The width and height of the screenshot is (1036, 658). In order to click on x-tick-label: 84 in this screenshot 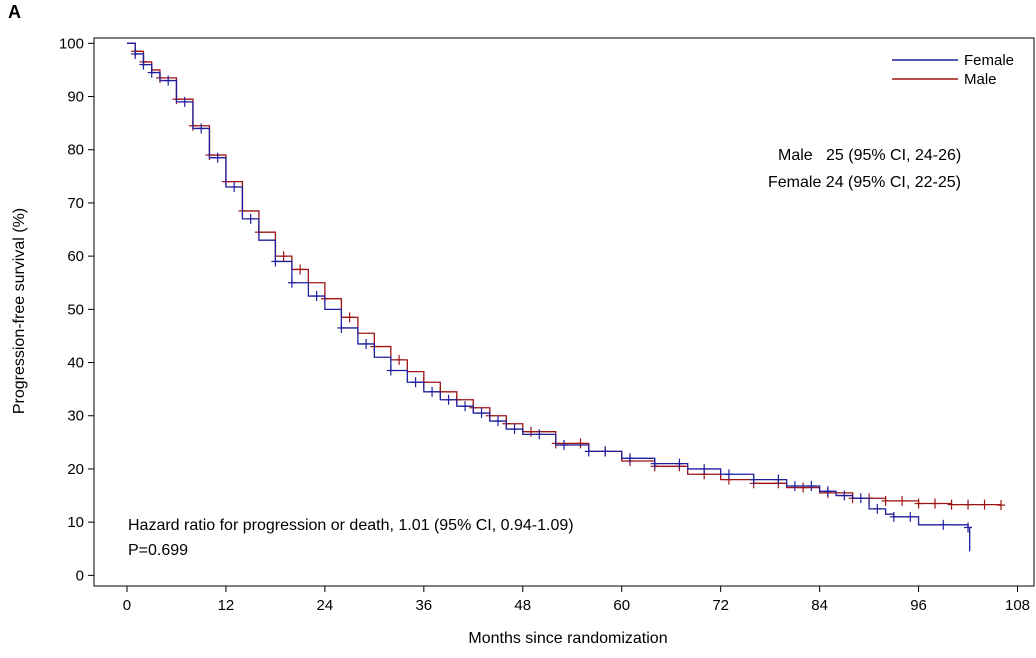, I will do `click(819, 605)`.